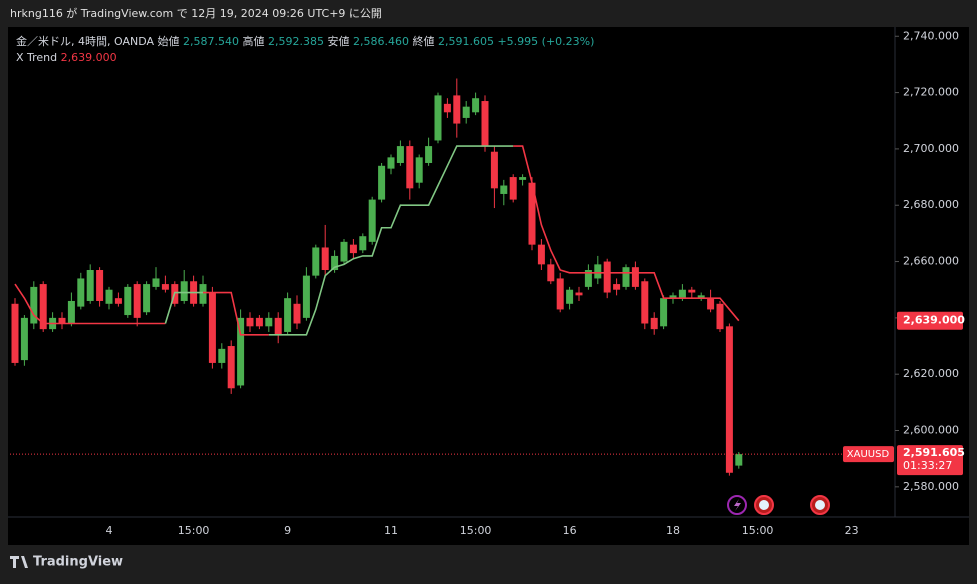 The height and width of the screenshot is (584, 977). Describe the element at coordinates (287, 530) in the screenshot. I see `x-tick-label: 9` at that location.